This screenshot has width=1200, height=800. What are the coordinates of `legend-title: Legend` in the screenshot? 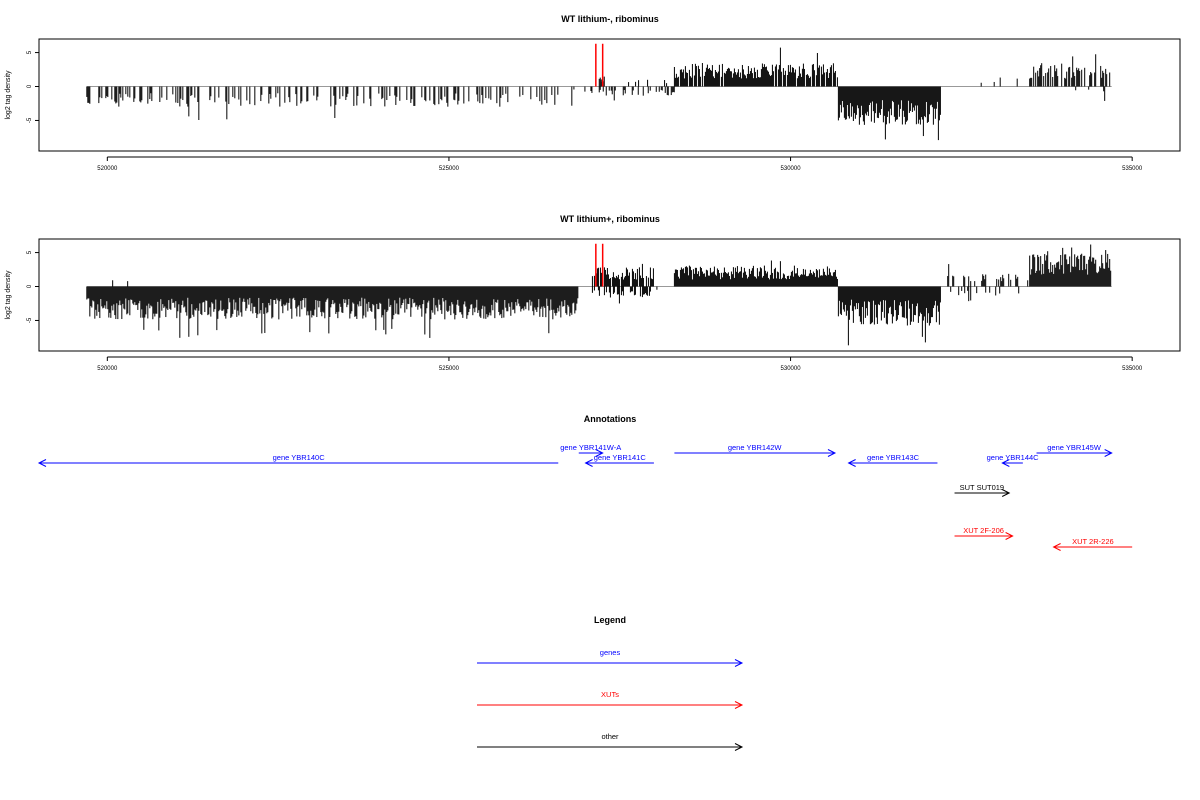 It's located at (610, 620).